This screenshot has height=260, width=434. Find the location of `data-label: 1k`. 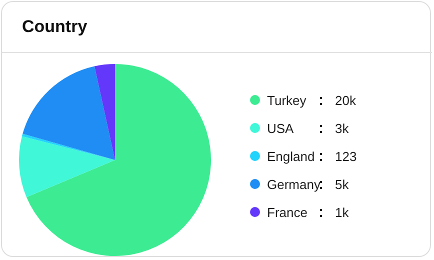

data-label: 1k is located at coordinates (342, 212).